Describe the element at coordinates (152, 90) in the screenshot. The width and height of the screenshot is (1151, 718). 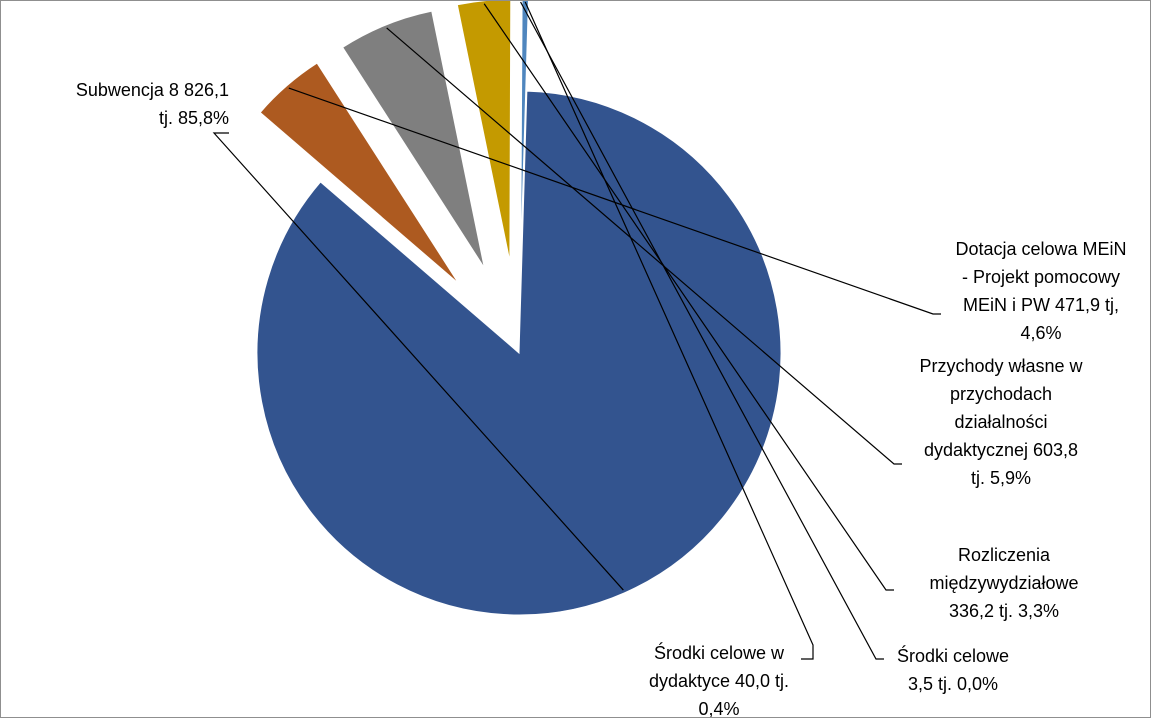
I see `data-label-0-line-0: Subwencja 8 826,1` at that location.